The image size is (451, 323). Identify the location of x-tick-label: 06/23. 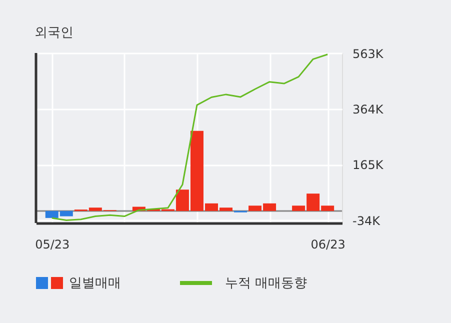
(328, 245).